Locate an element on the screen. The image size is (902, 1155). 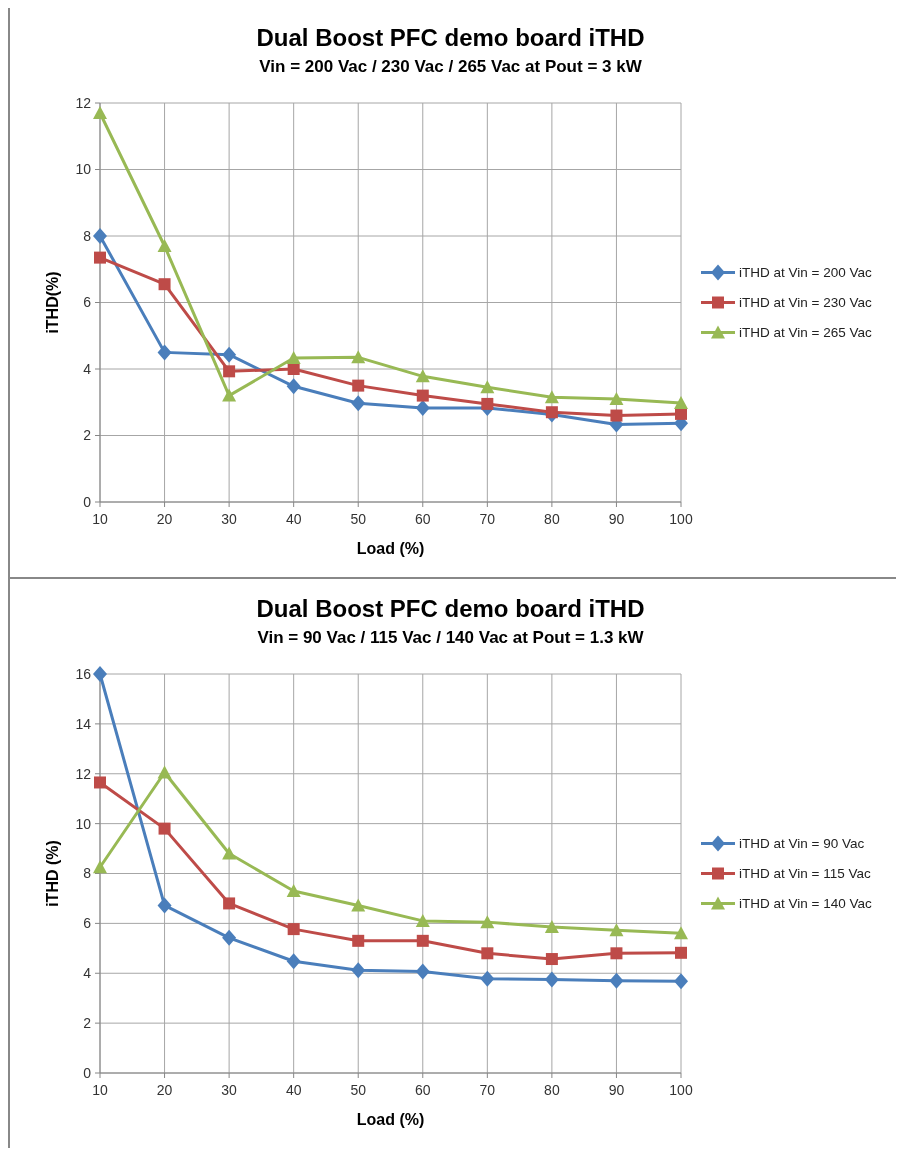
y-tick-label: 16 is located at coordinates (83, 673).